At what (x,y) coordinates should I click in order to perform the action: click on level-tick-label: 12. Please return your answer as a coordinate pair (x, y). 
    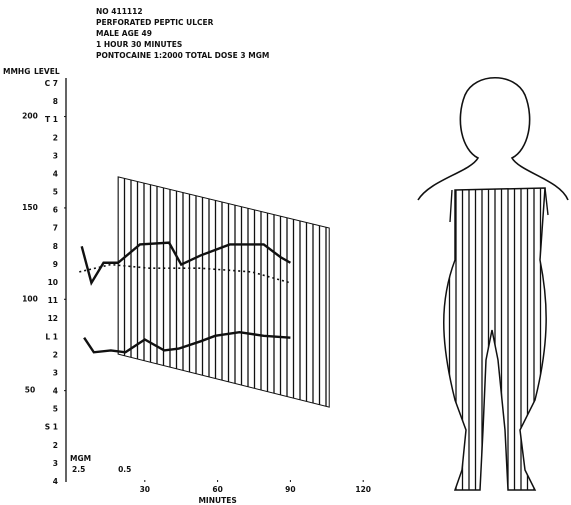
    Looking at the image, I should click on (53, 318).